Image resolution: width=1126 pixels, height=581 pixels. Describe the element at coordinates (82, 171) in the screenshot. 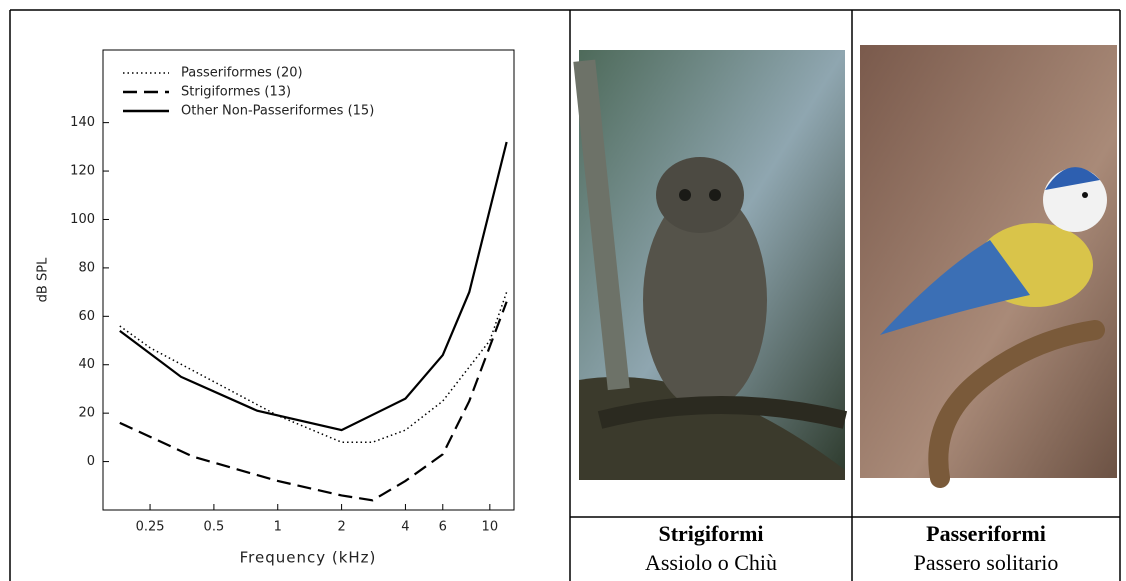

I see `y-tick-label: 120` at that location.